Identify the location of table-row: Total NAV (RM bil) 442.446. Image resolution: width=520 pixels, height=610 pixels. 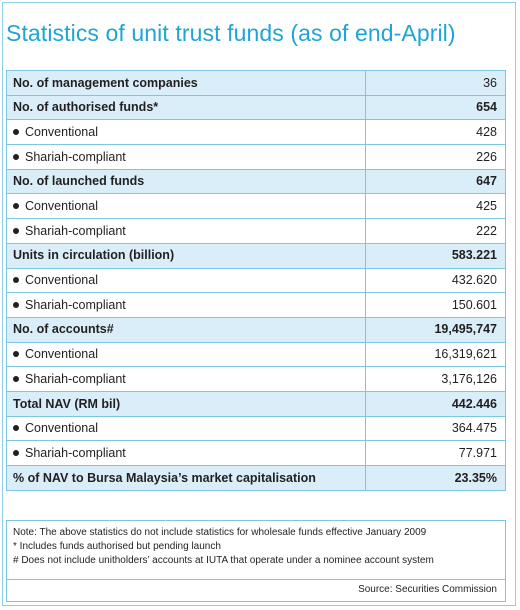
(256, 403).